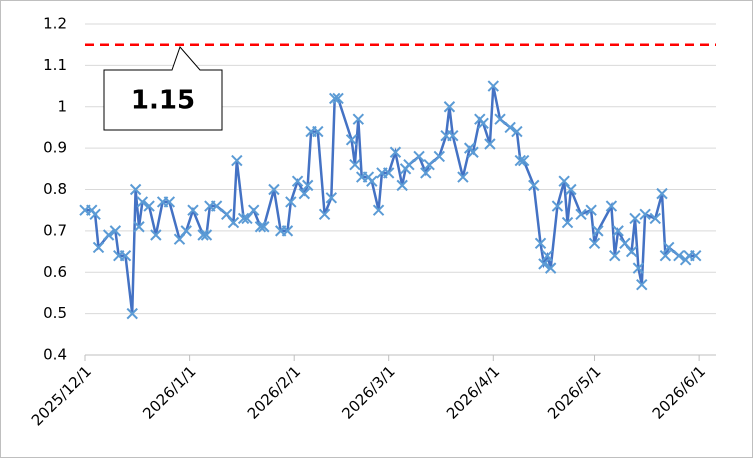 The image size is (753, 458). Describe the element at coordinates (55, 272) in the screenshot. I see `y-tick-label: 0.6` at that location.